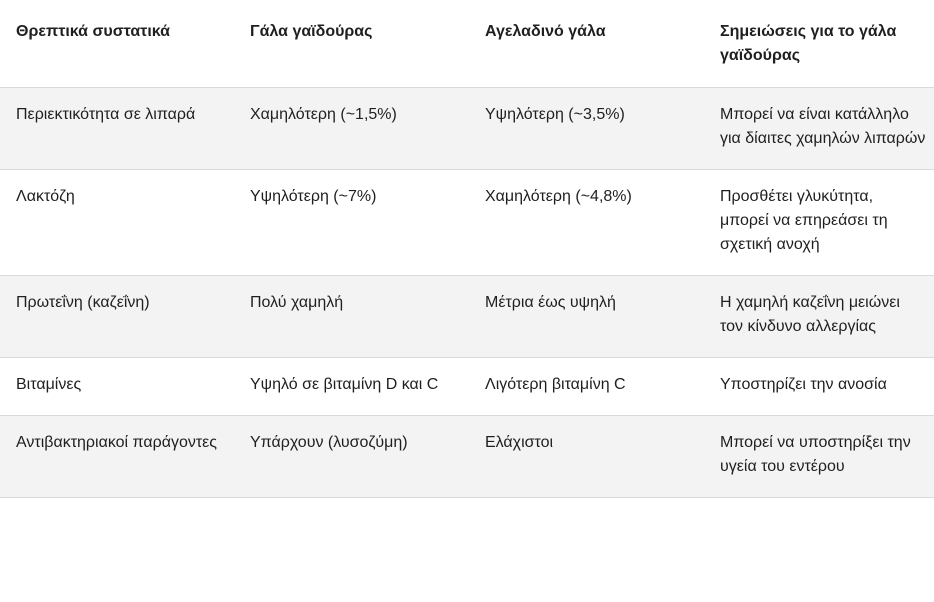 This screenshot has width=934, height=602. What do you see at coordinates (344, 384) in the screenshot?
I see `cell-donkey-milk: Υψηλό σε βιταμίνη D και C` at bounding box center [344, 384].